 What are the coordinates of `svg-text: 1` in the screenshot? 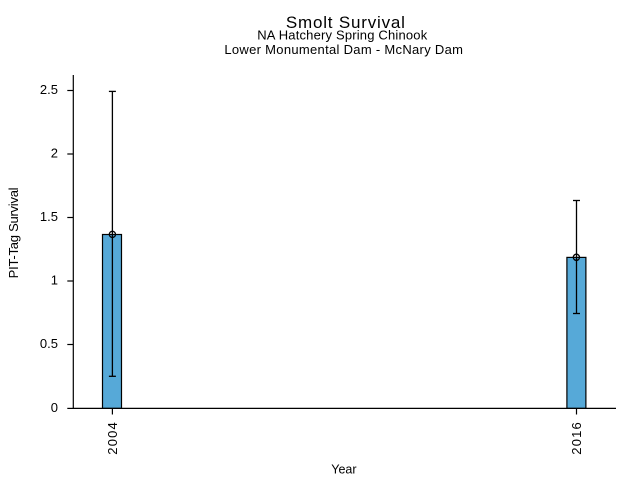 It's located at (54, 280).